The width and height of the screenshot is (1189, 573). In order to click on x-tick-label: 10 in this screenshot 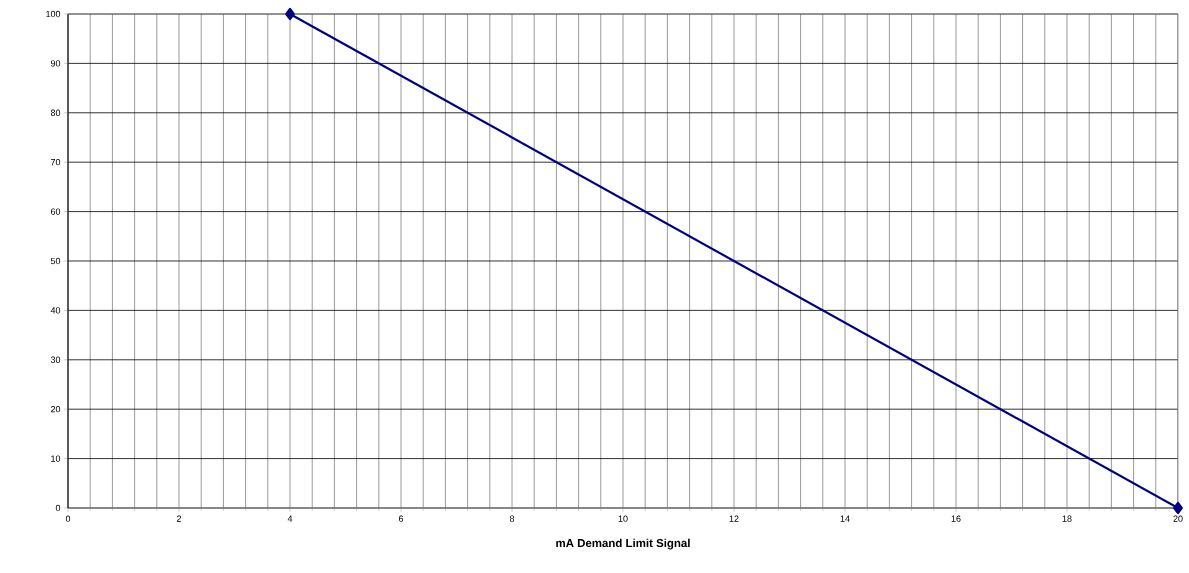, I will do `click(623, 518)`.